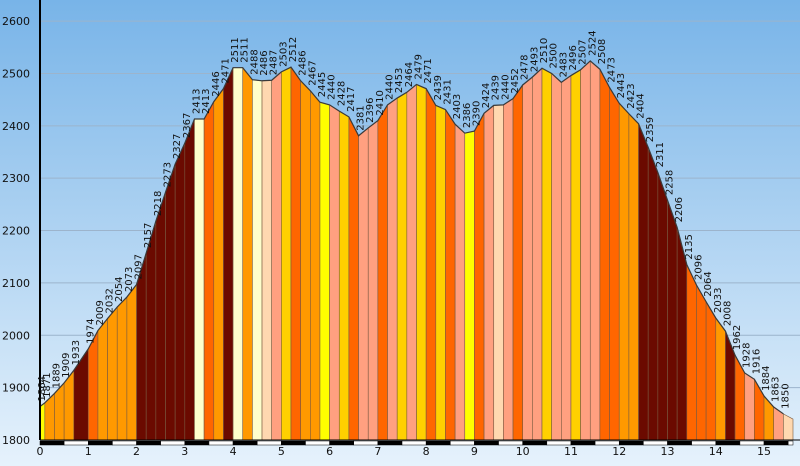 The height and width of the screenshot is (466, 800). What do you see at coordinates (168, 174) in the screenshot?
I see `elevation-label: 2273` at bounding box center [168, 174].